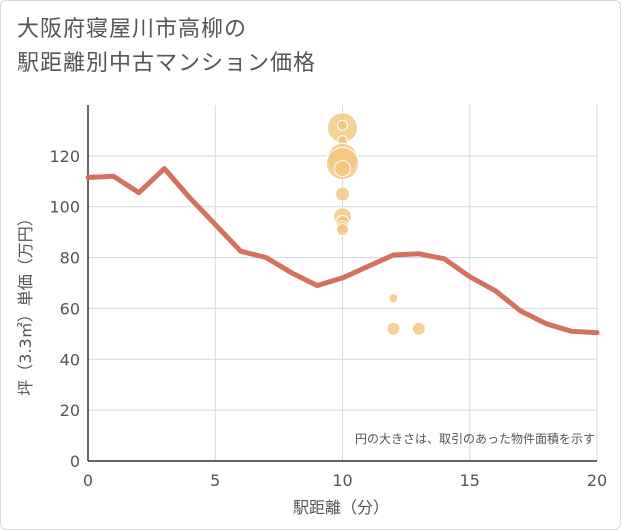 This screenshot has width=621, height=530. I want to click on x-tick-label: 20, so click(597, 480).